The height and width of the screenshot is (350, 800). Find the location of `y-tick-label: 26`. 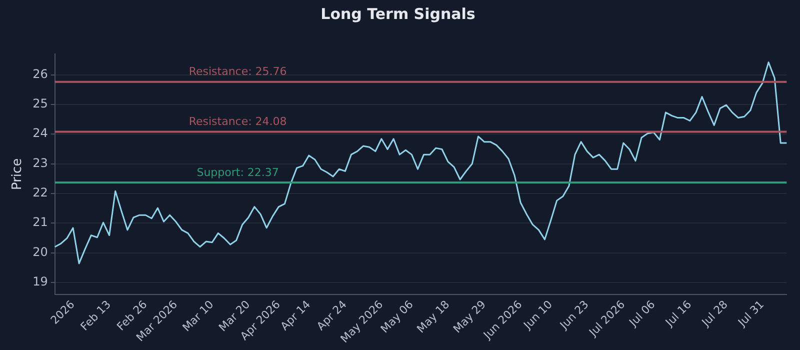

y-tick-label: 26 is located at coordinates (40, 73).